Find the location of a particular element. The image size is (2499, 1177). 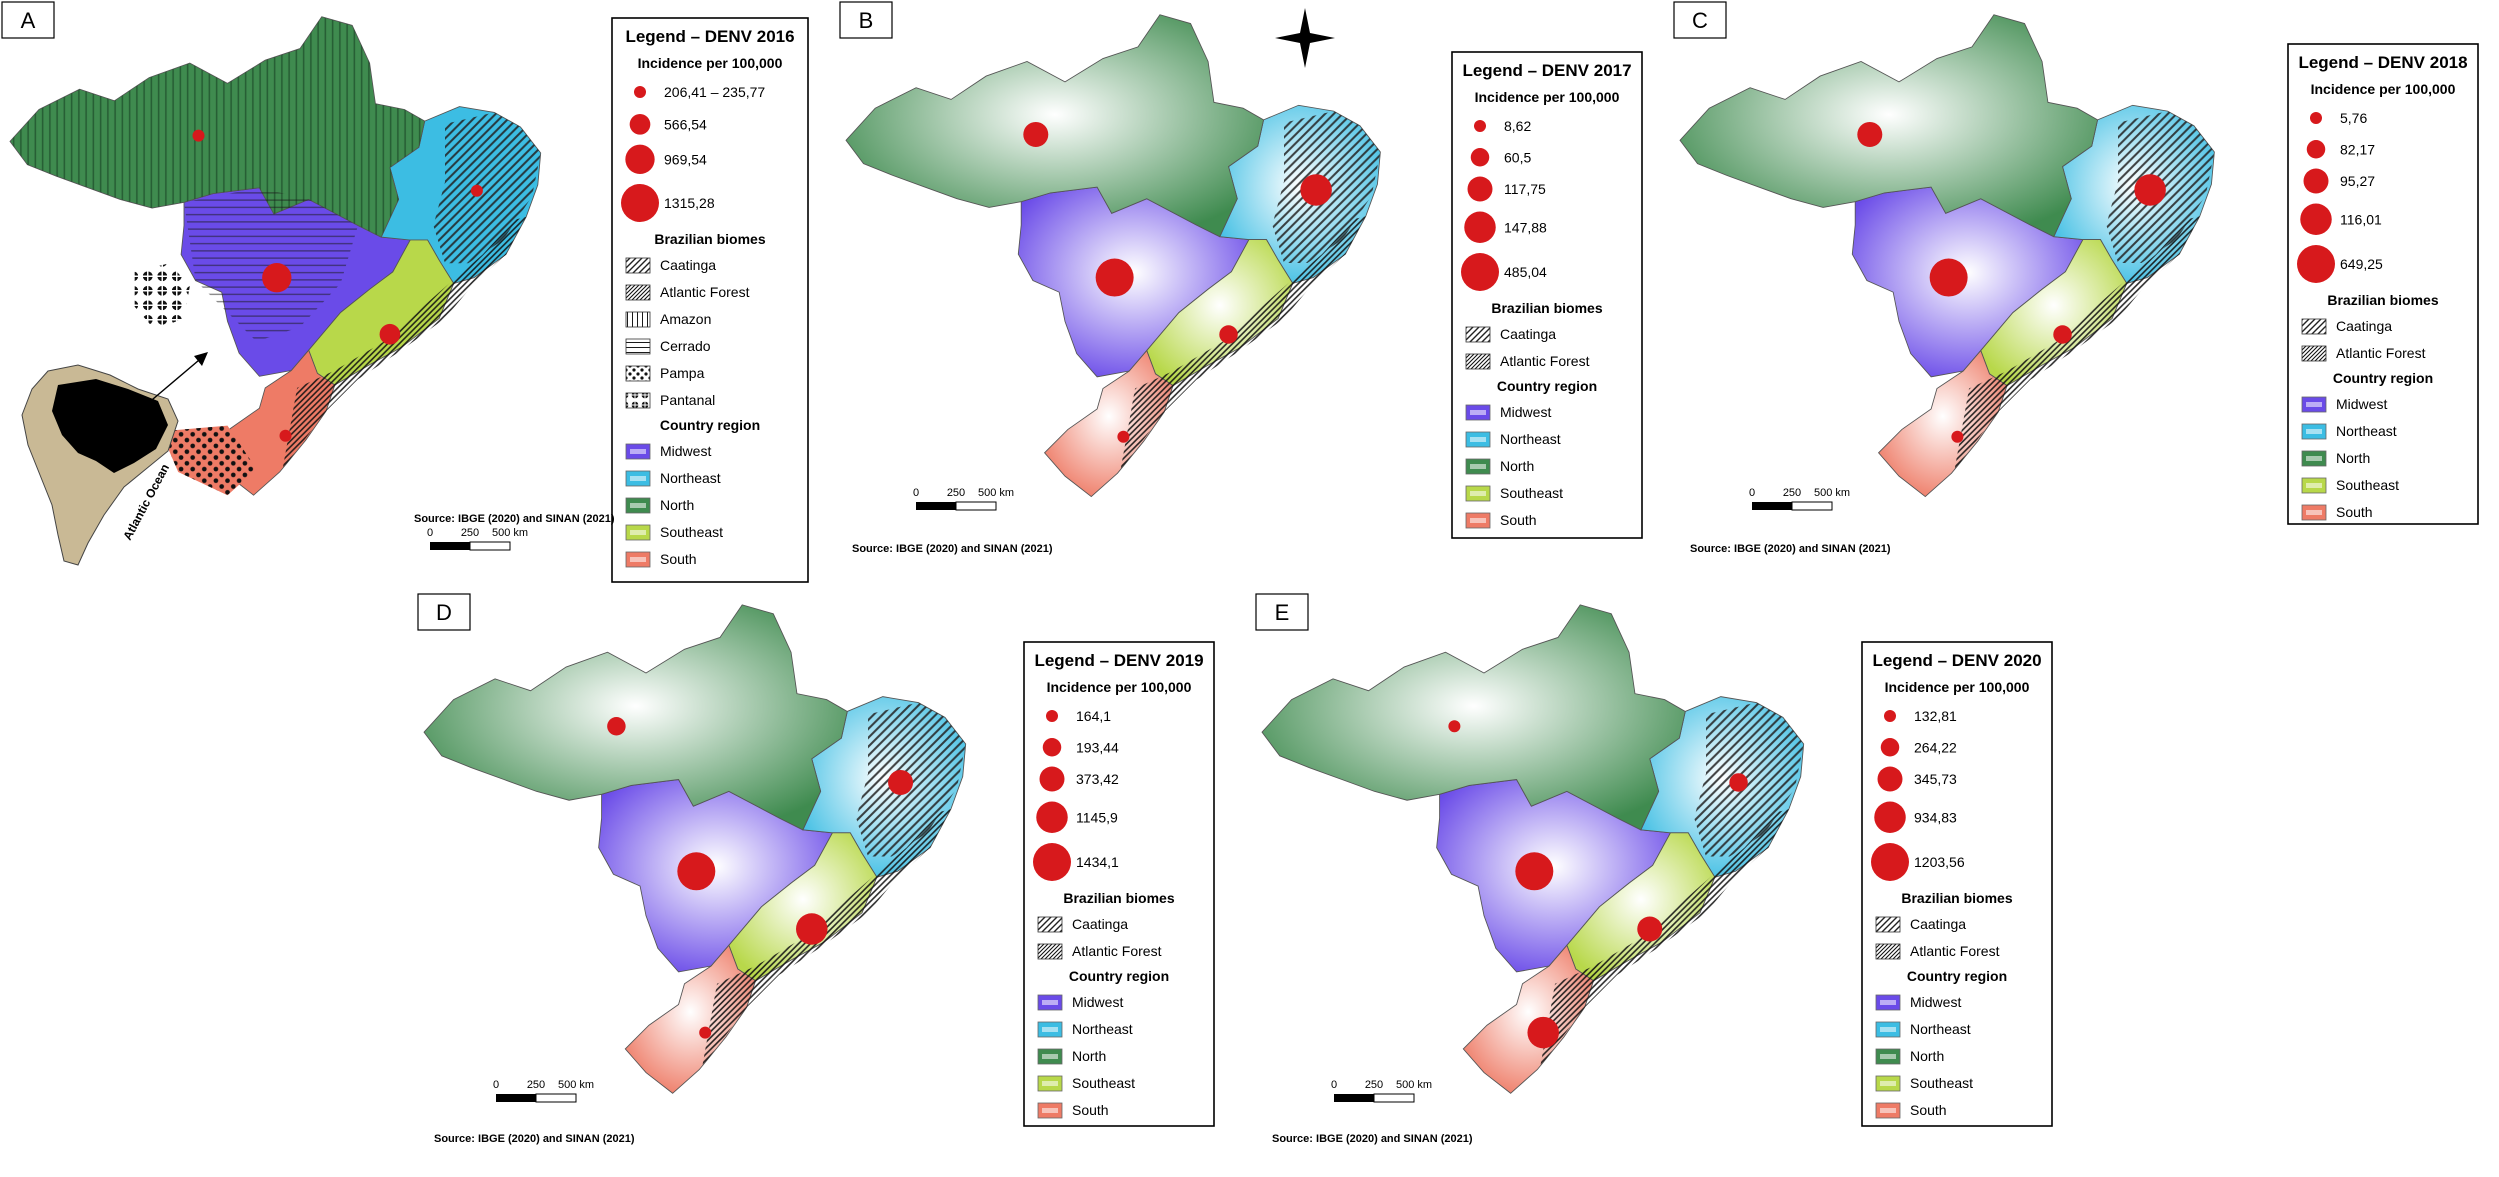

legend-biome-label: Pantanal is located at coordinates (687, 400).